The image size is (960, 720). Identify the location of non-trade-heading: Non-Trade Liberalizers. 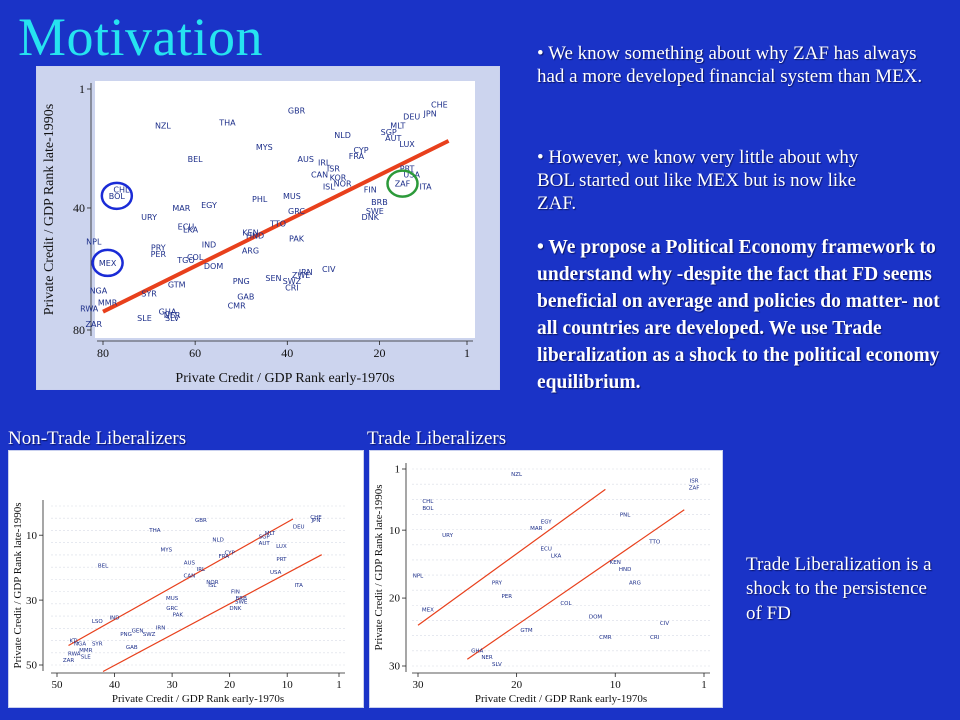
(97, 438).